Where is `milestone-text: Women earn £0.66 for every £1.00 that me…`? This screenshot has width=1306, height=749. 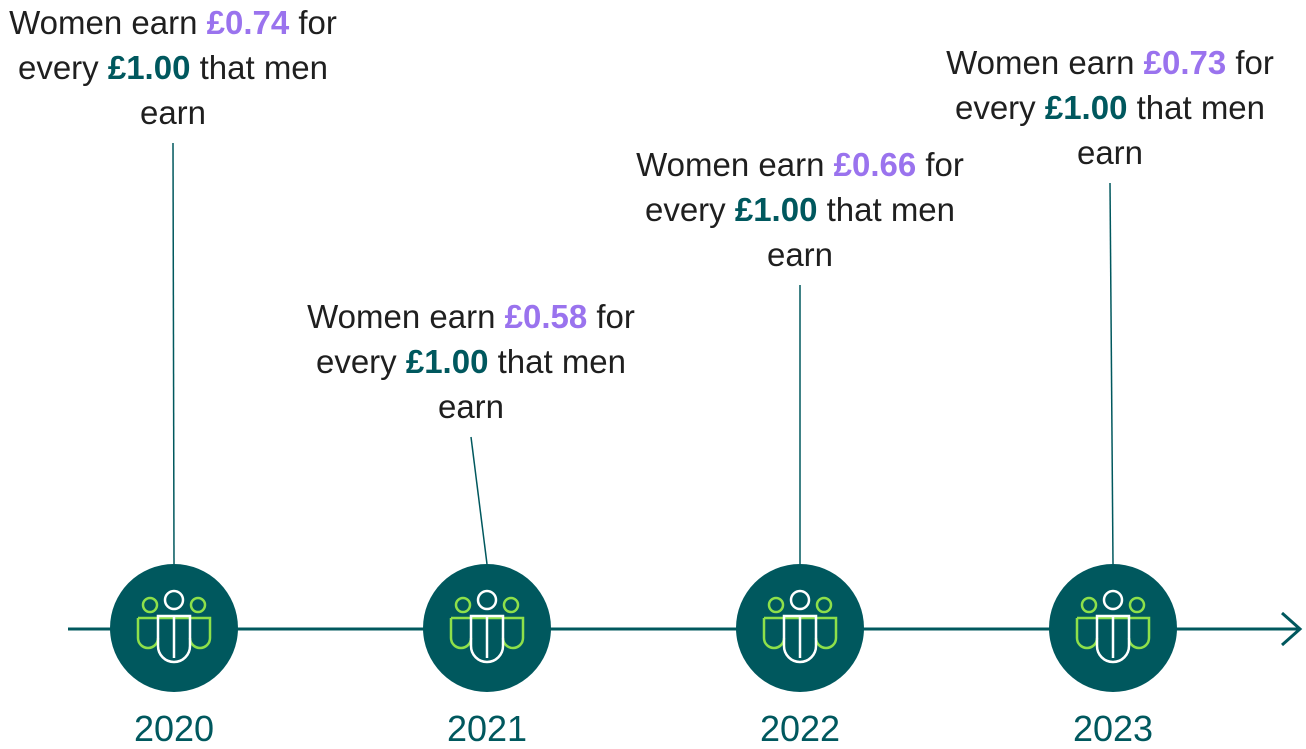 milestone-text: Women earn £0.66 for every £1.00 that me… is located at coordinates (800, 209).